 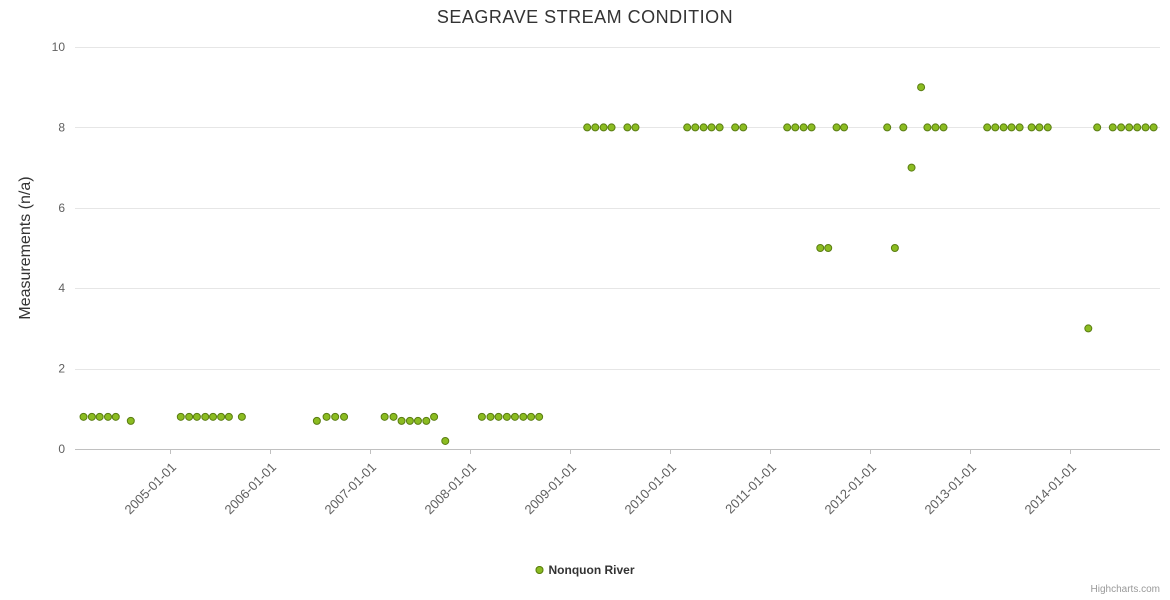 What do you see at coordinates (650, 489) in the screenshot?
I see `x-axis-tick-label: 2010-01-01` at bounding box center [650, 489].